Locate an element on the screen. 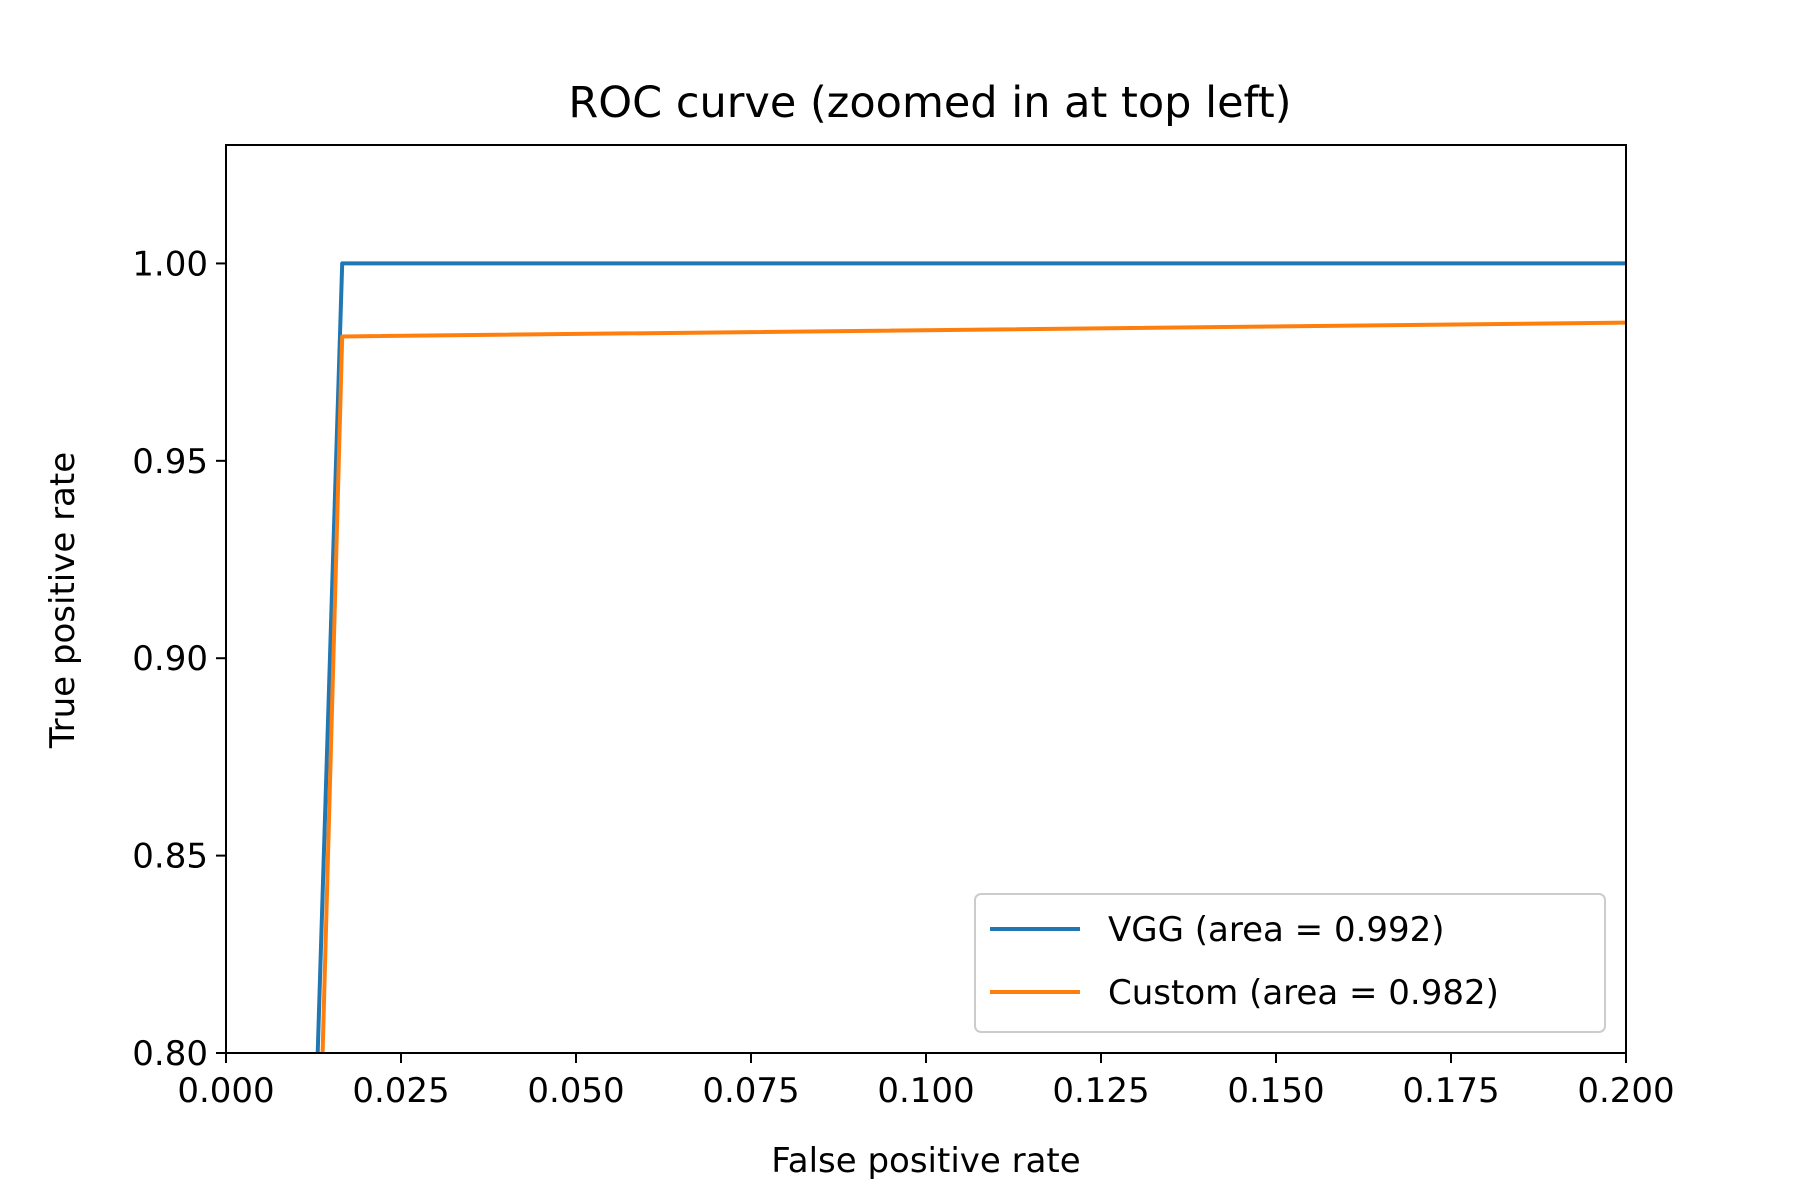  x-tick-label: 0.025 is located at coordinates (400, 1091).